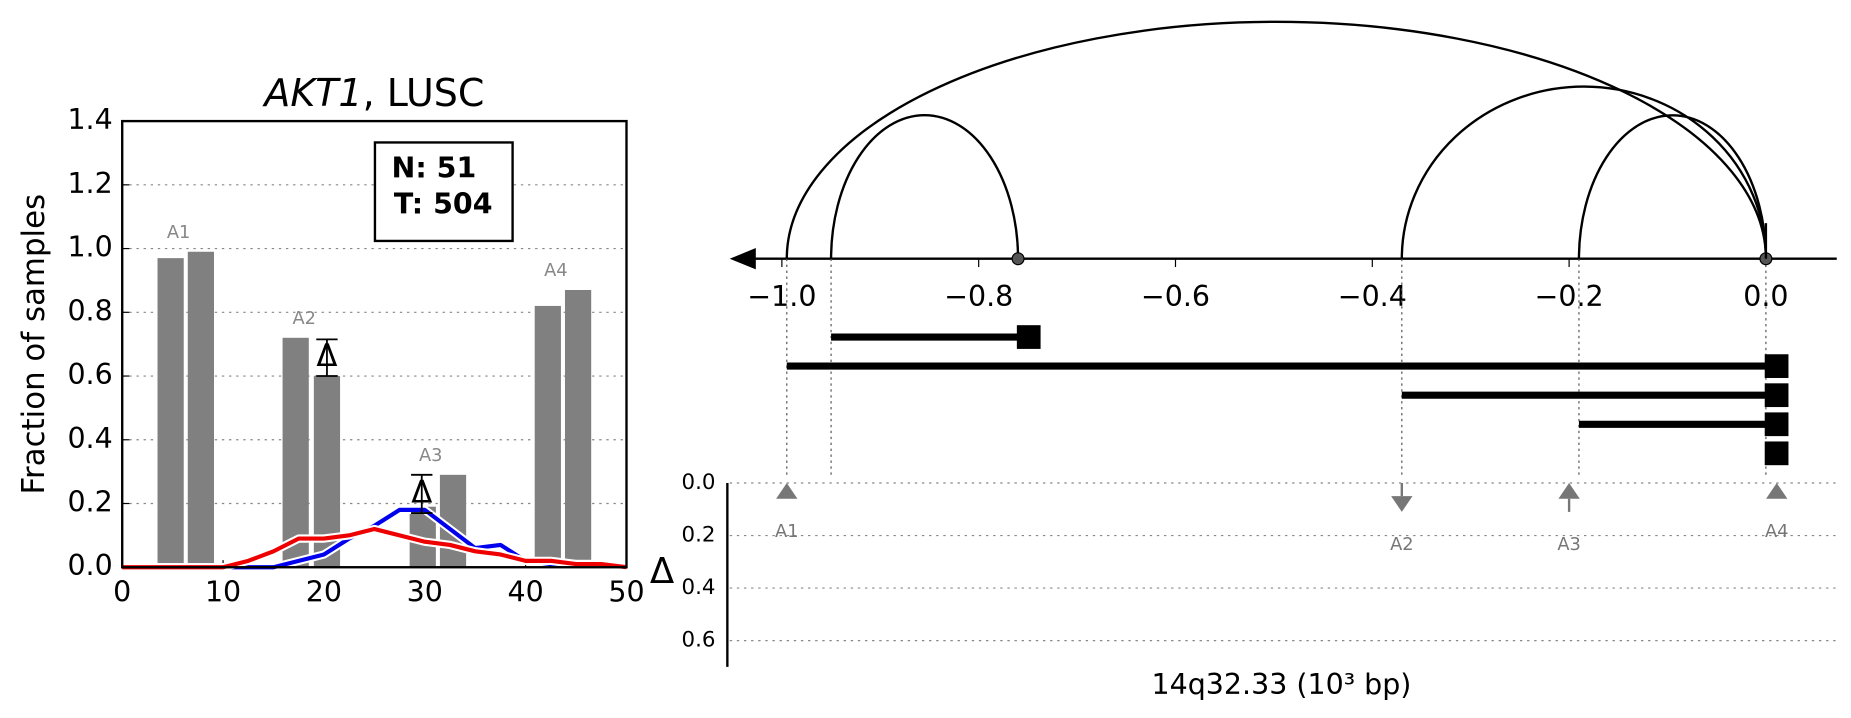 The height and width of the screenshot is (718, 1851). What do you see at coordinates (434, 168) in the screenshot?
I see `annotation-text: N: 51` at bounding box center [434, 168].